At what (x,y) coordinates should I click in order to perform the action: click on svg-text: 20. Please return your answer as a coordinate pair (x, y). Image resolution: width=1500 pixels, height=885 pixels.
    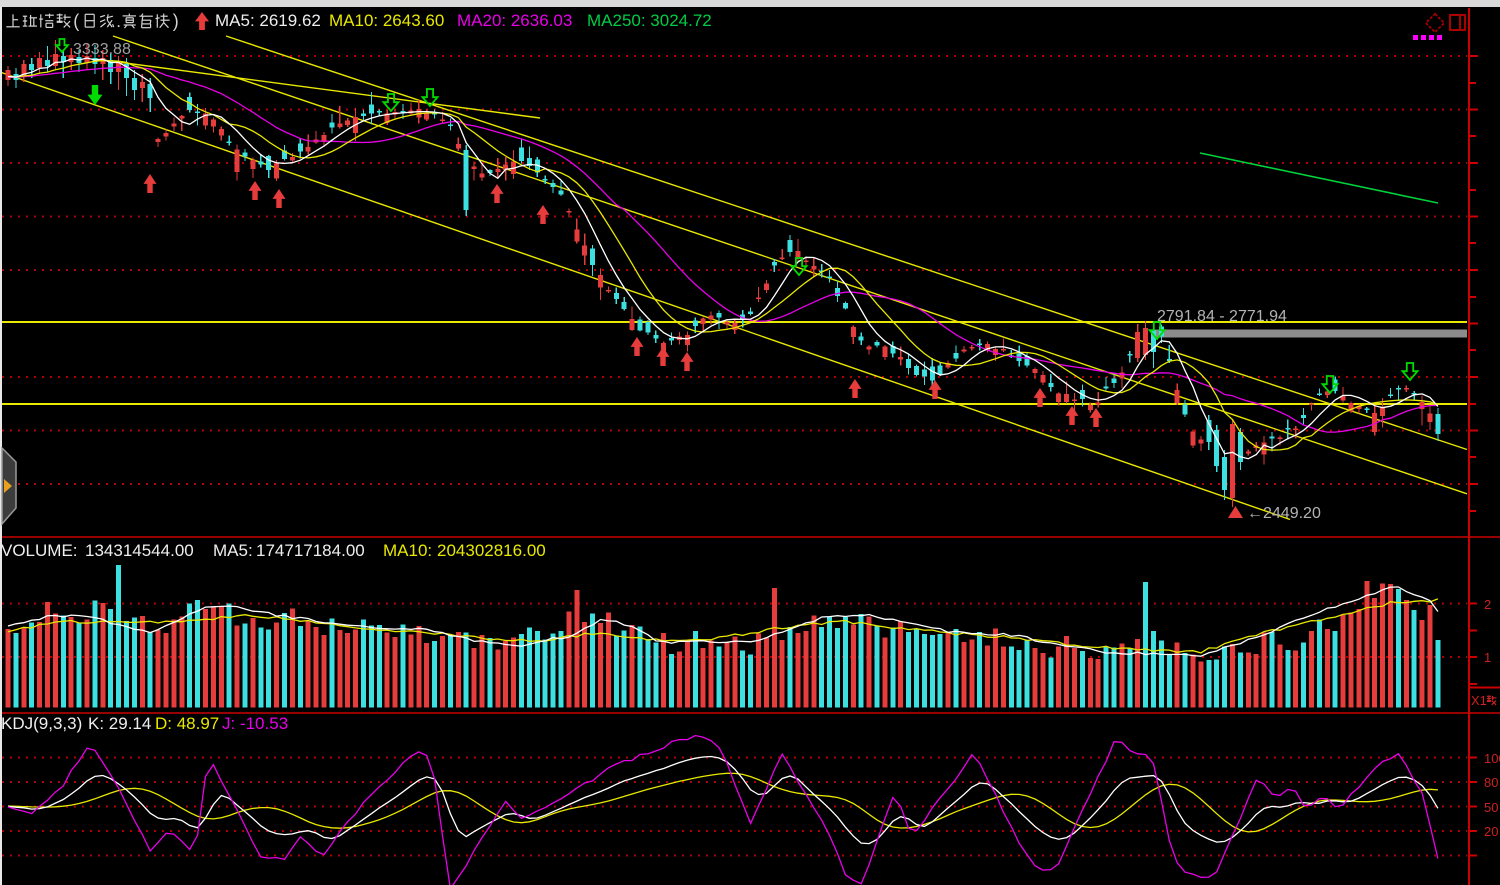
    Looking at the image, I should click on (1491, 831).